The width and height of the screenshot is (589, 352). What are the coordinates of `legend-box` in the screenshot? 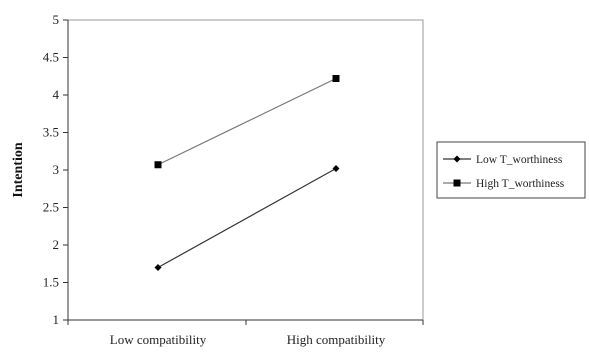 It's located at (511, 170).